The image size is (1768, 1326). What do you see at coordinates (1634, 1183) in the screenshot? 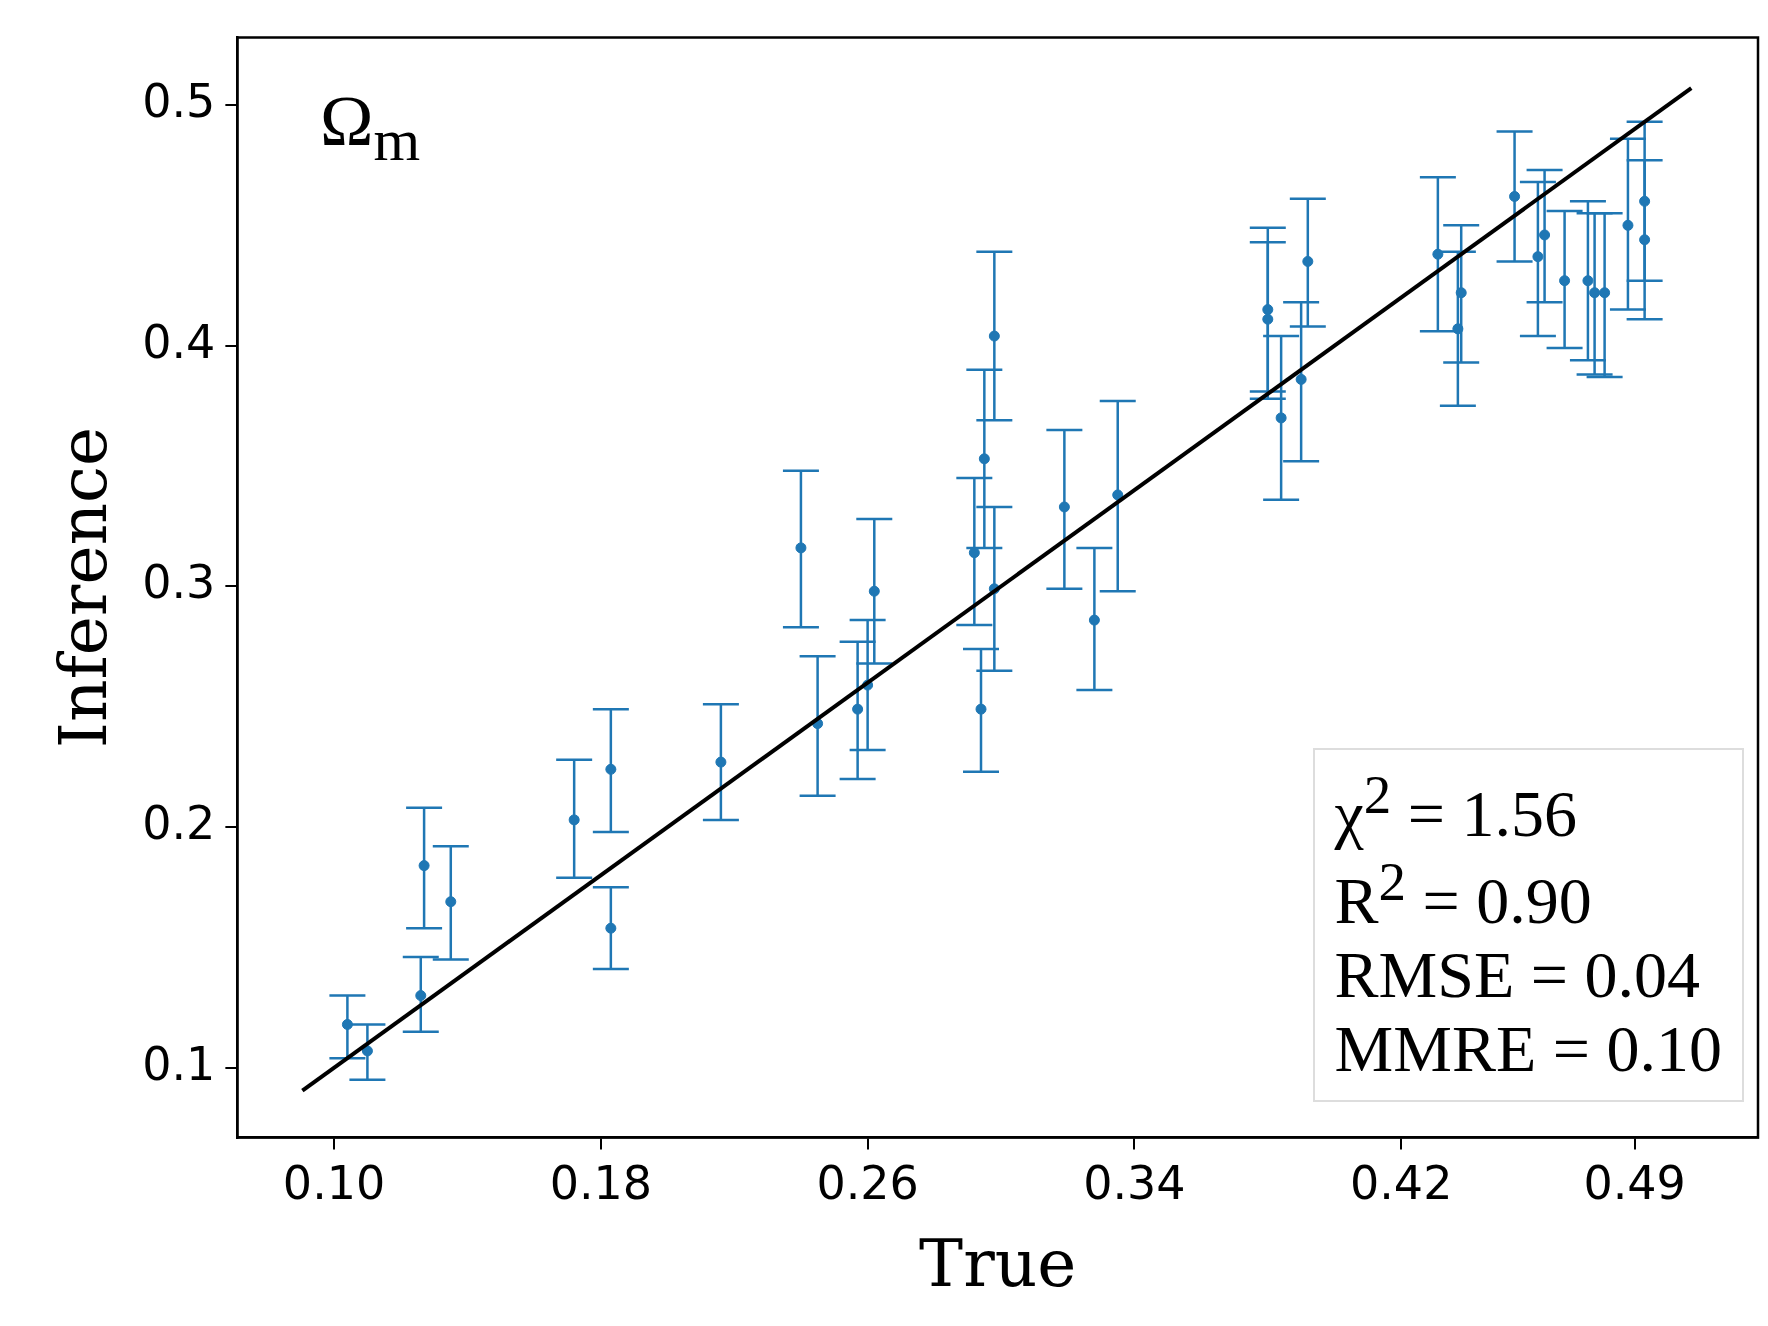
I see `x-tick-label: 0.49` at bounding box center [1634, 1183].